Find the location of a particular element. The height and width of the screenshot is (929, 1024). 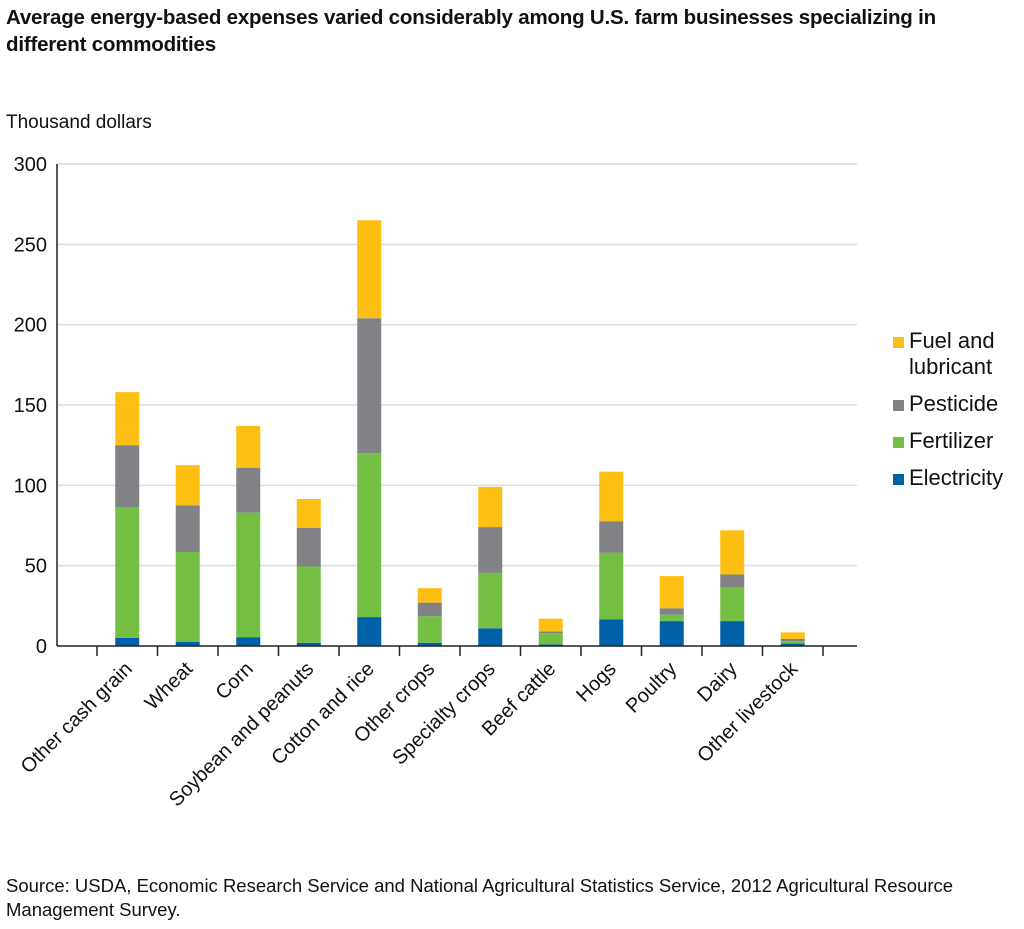

legend-item: Fertilizer is located at coordinates (956, 441).